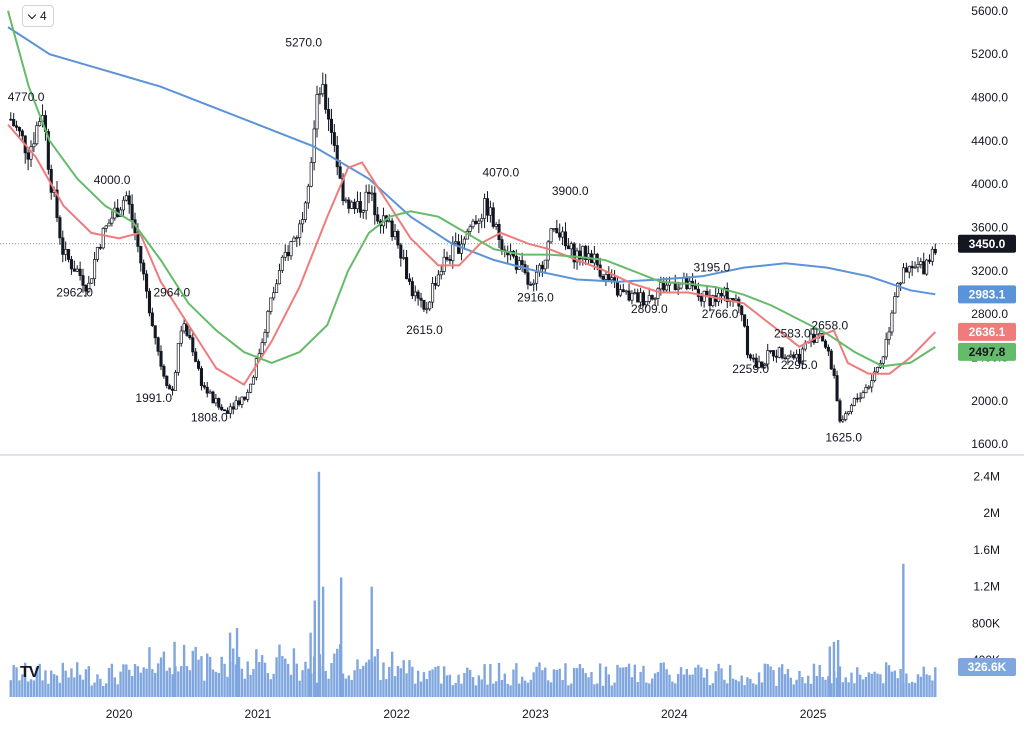 The height and width of the screenshot is (729, 1024). I want to click on price-tick-label: 4800.0, so click(989, 98).